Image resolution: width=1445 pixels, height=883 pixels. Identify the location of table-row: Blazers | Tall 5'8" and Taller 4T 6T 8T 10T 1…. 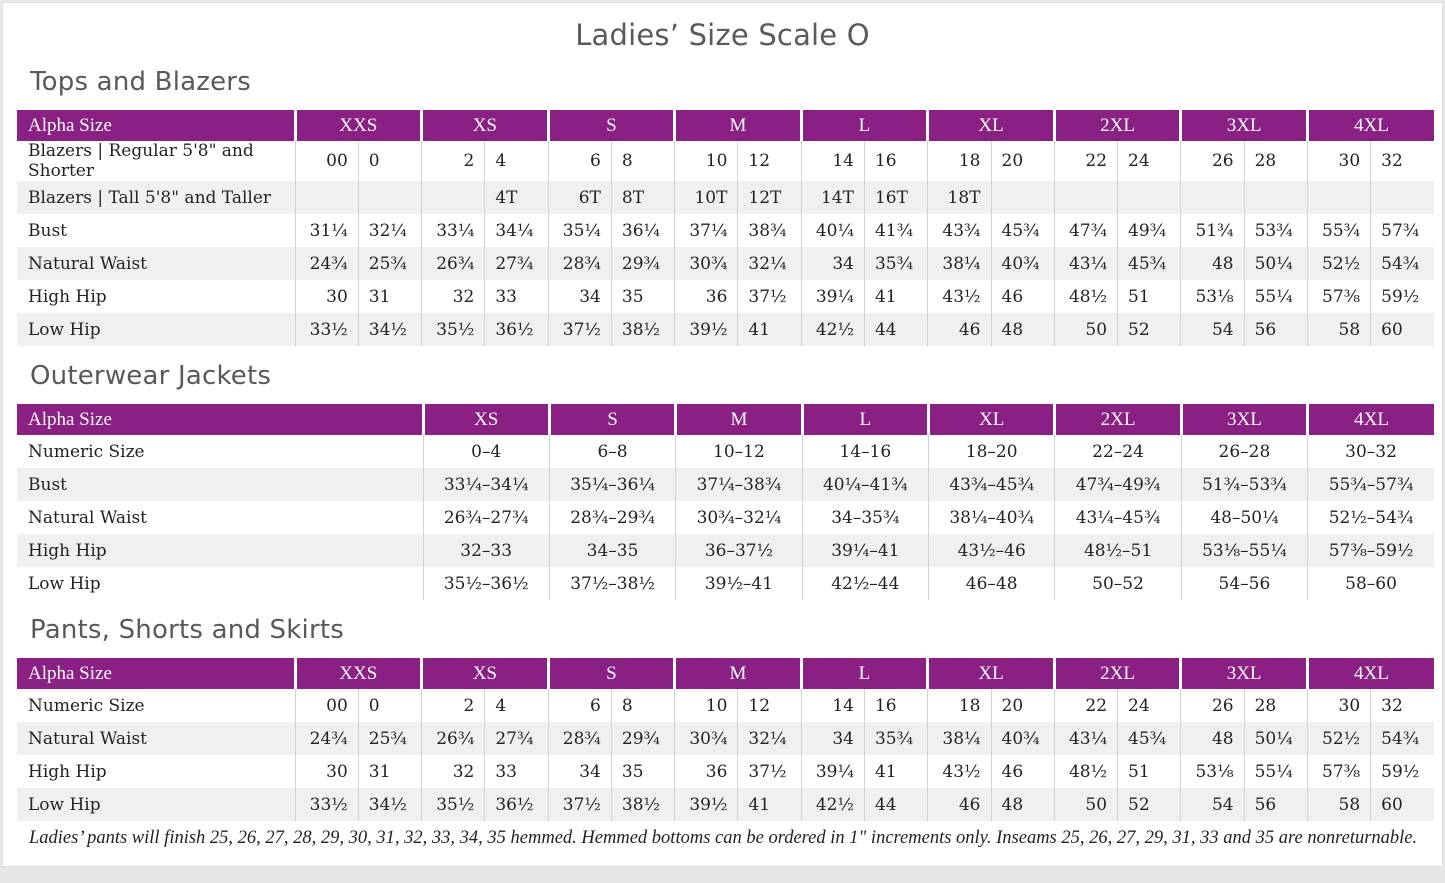
(725, 197).